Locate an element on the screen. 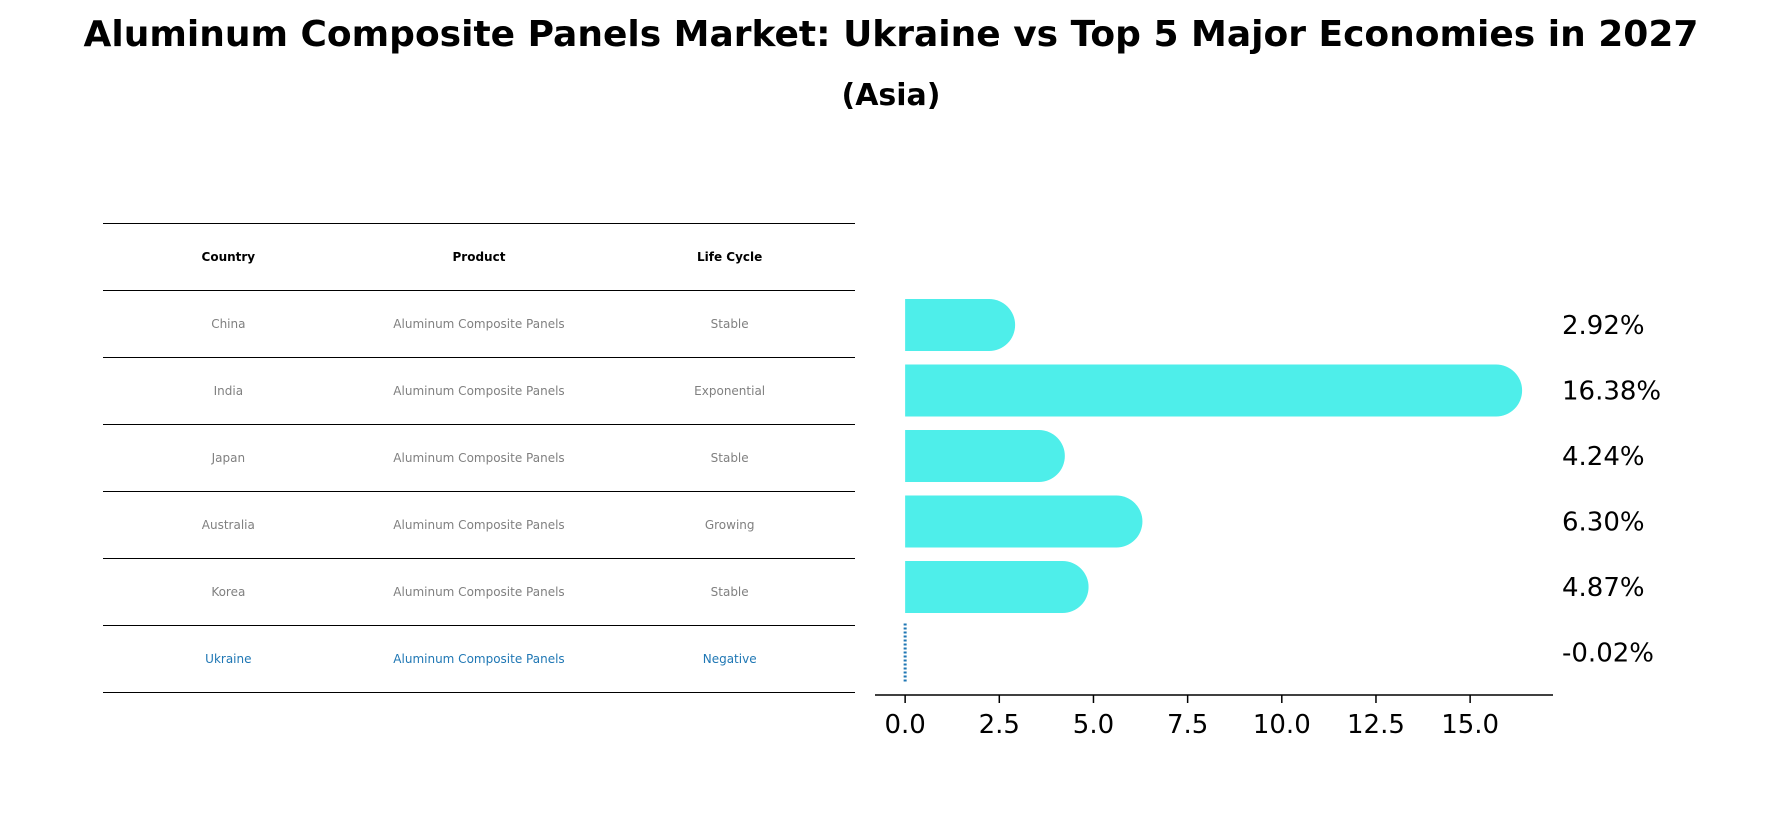 Image resolution: width=1782 pixels, height=823 pixels. header-life-cycle: Life Cycle is located at coordinates (729, 257).